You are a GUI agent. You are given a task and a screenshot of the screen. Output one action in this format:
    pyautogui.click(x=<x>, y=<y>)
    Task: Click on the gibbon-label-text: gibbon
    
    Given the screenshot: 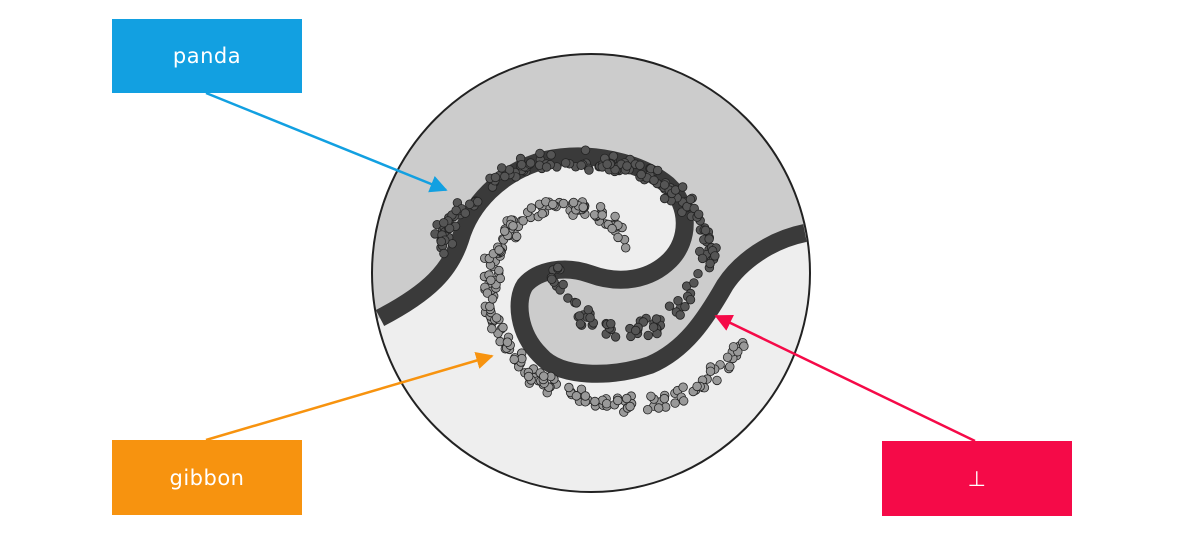 What is the action you would take?
    pyautogui.click(x=207, y=477)
    